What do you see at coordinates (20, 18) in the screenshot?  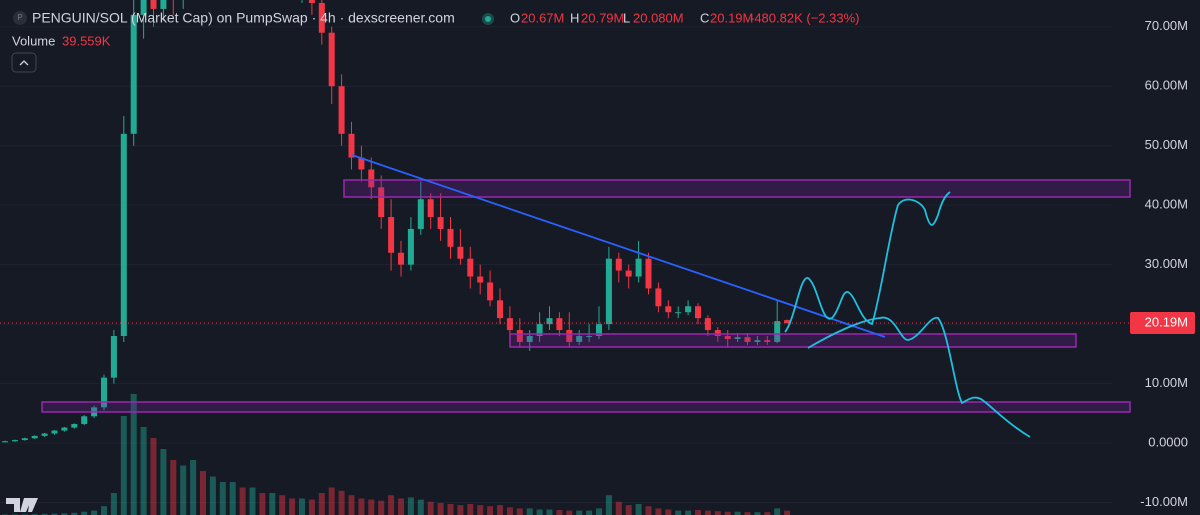 I see `symbol-icon` at bounding box center [20, 18].